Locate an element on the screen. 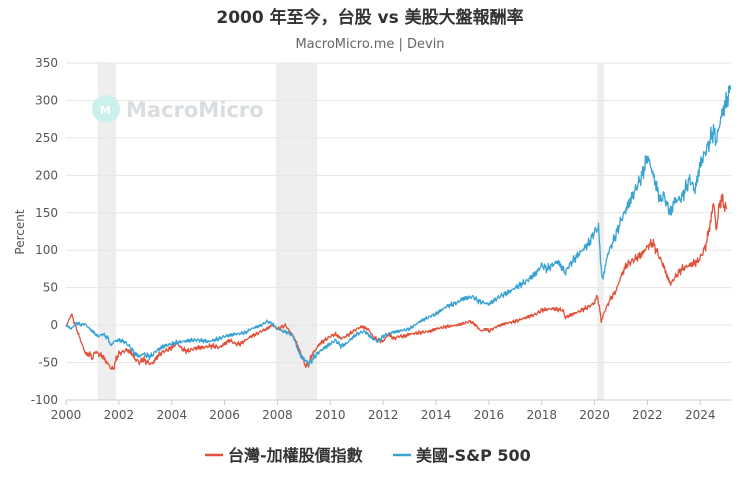  x-tick-label: 2002 is located at coordinates (119, 415).